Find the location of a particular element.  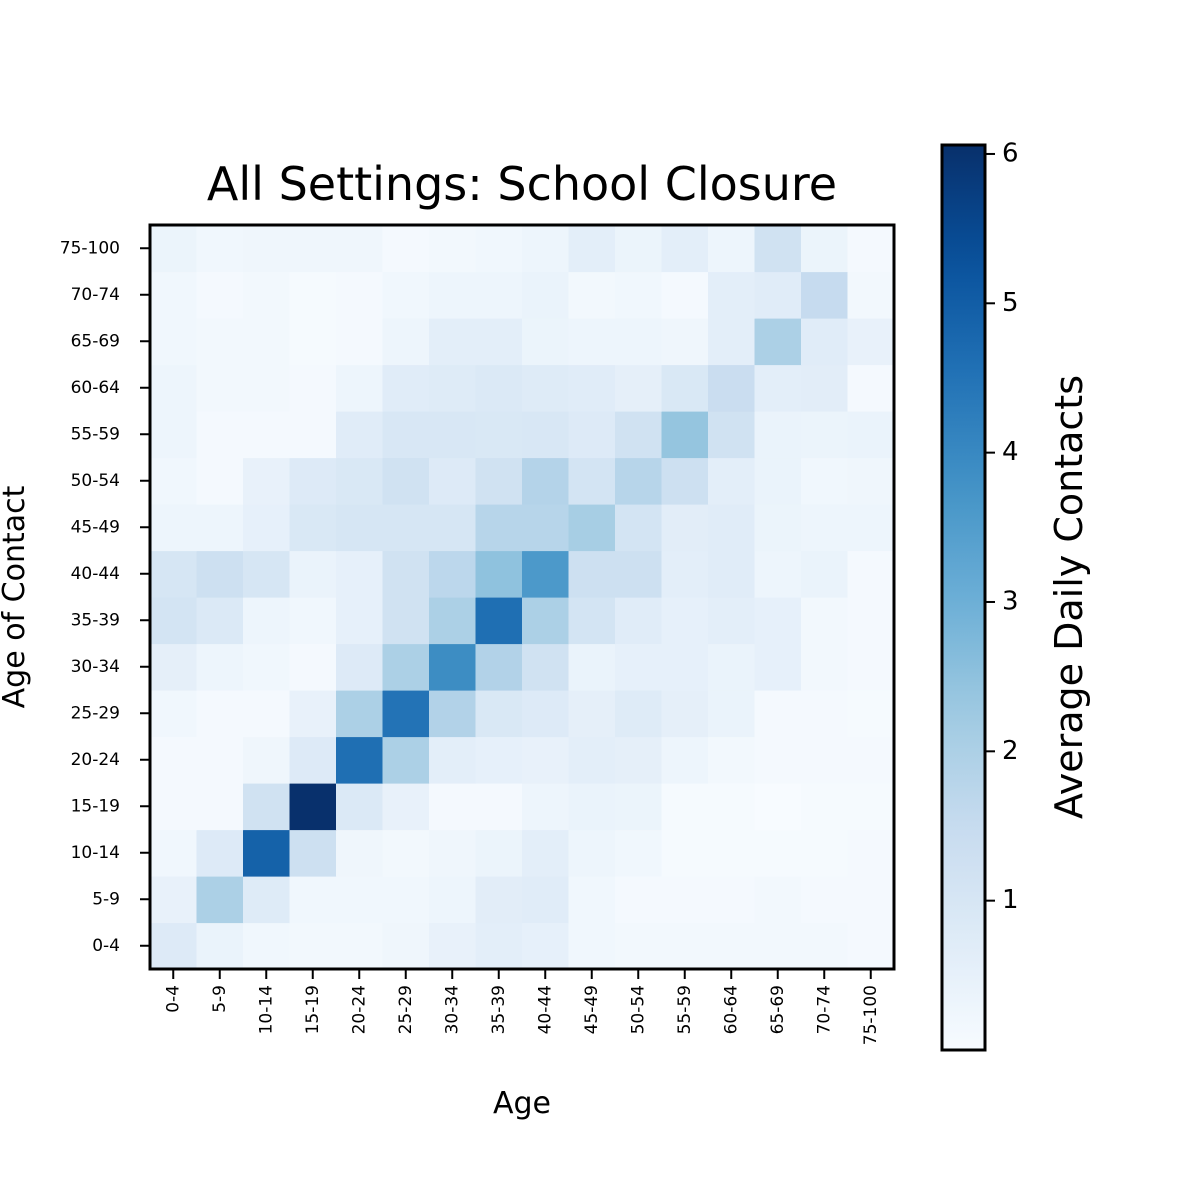

colorbar-tick-label: 2 is located at coordinates (1010, 751).